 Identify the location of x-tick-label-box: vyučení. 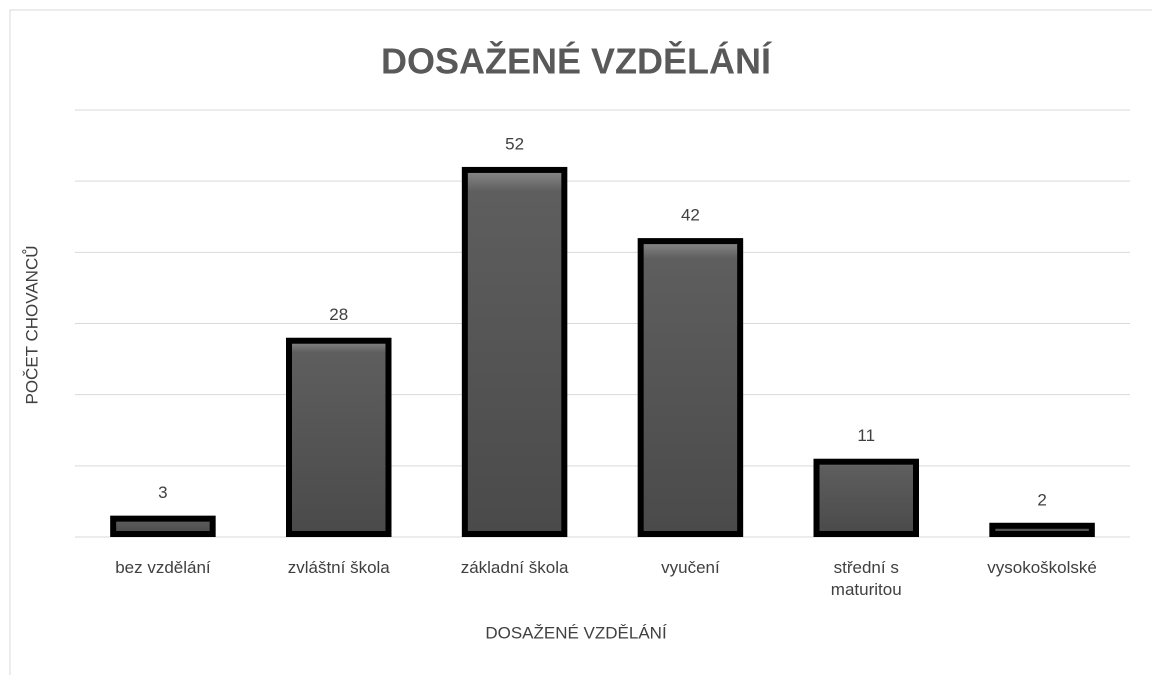
(690, 567).